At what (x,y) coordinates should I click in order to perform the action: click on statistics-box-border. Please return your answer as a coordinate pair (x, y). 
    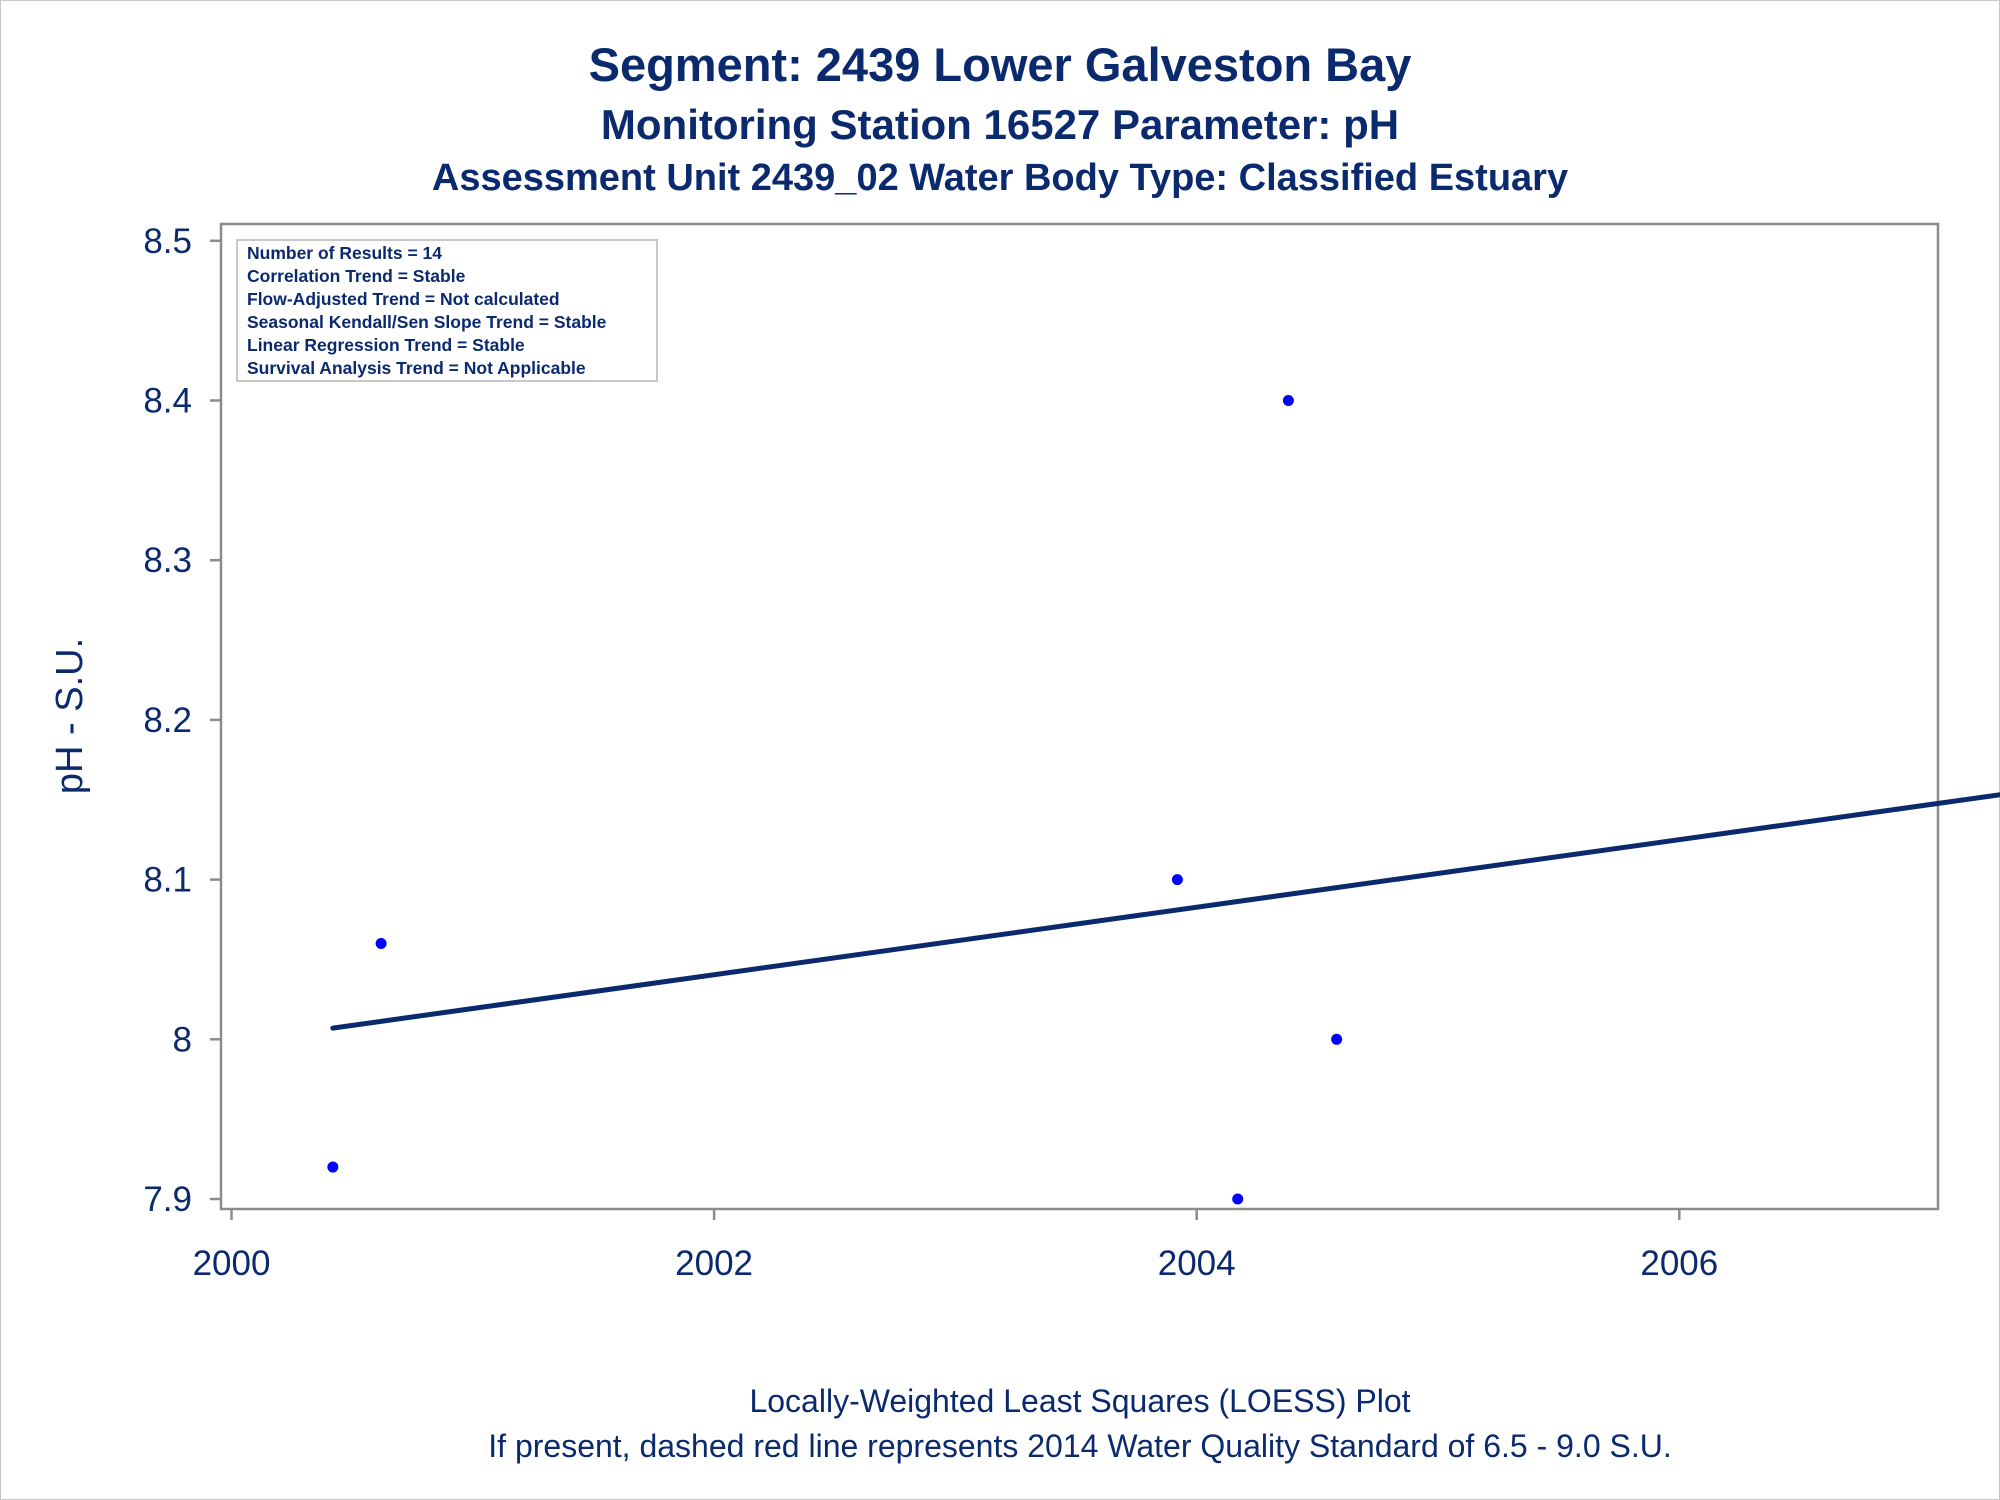
    Looking at the image, I should click on (447, 310).